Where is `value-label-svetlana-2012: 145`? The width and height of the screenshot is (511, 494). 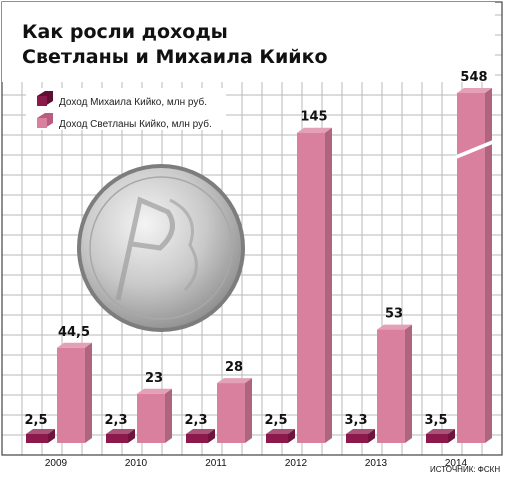
value-label-svetlana-2012: 145 is located at coordinates (313, 117).